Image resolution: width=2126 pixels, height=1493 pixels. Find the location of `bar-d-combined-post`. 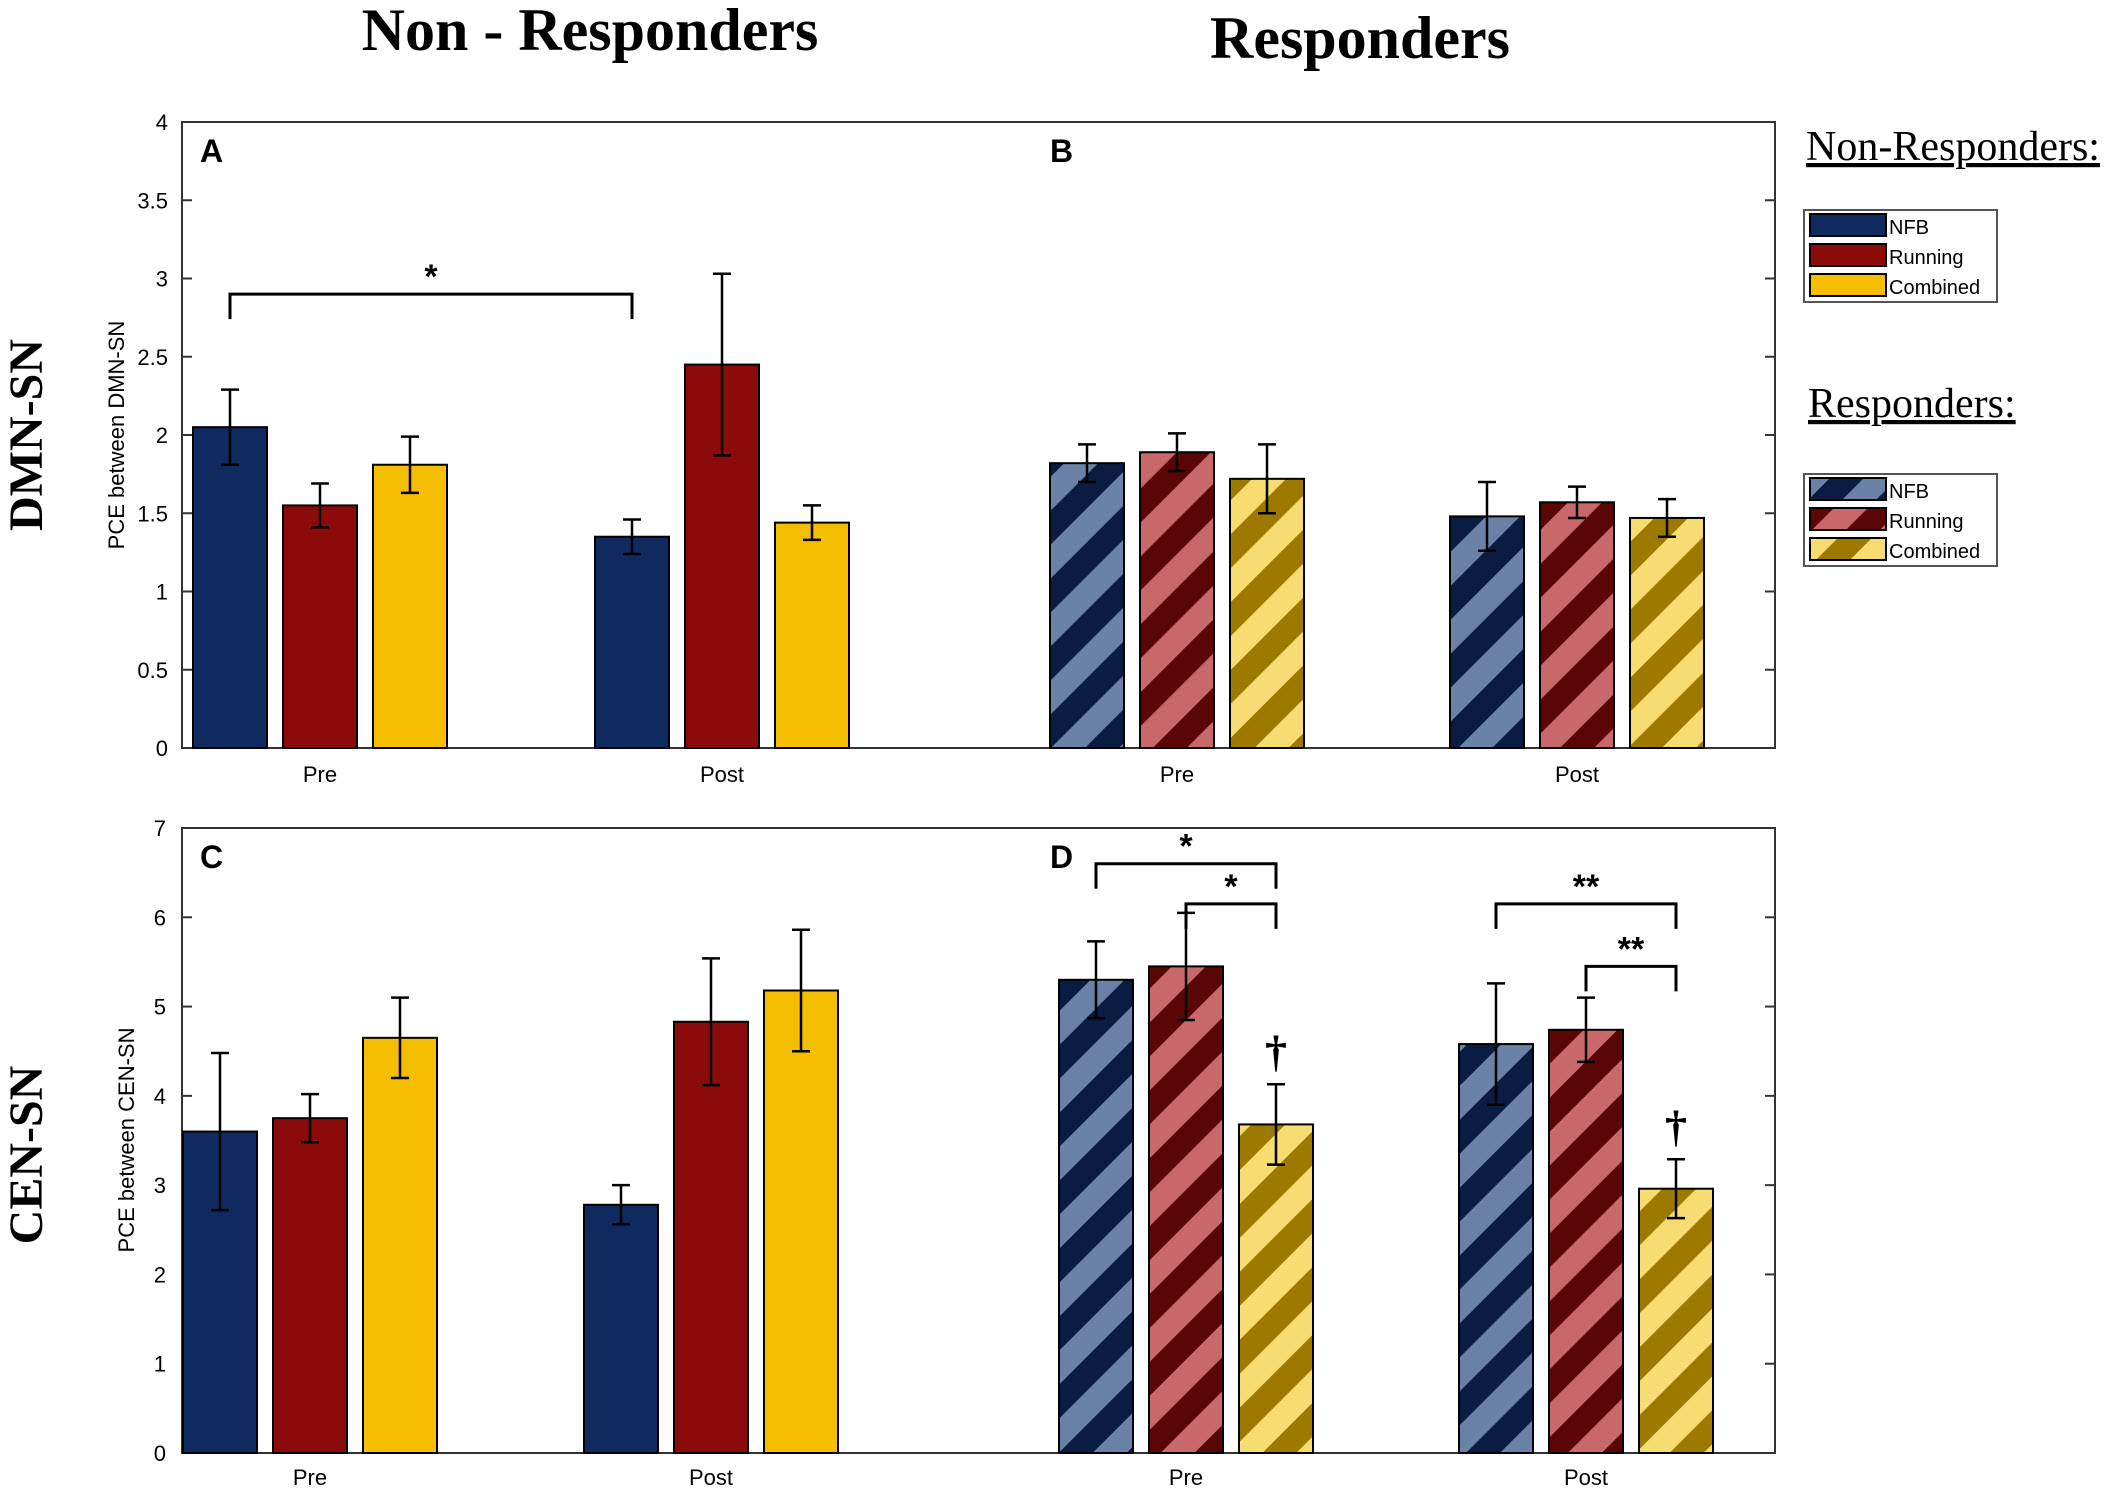

bar-d-combined-post is located at coordinates (1676, 1320).